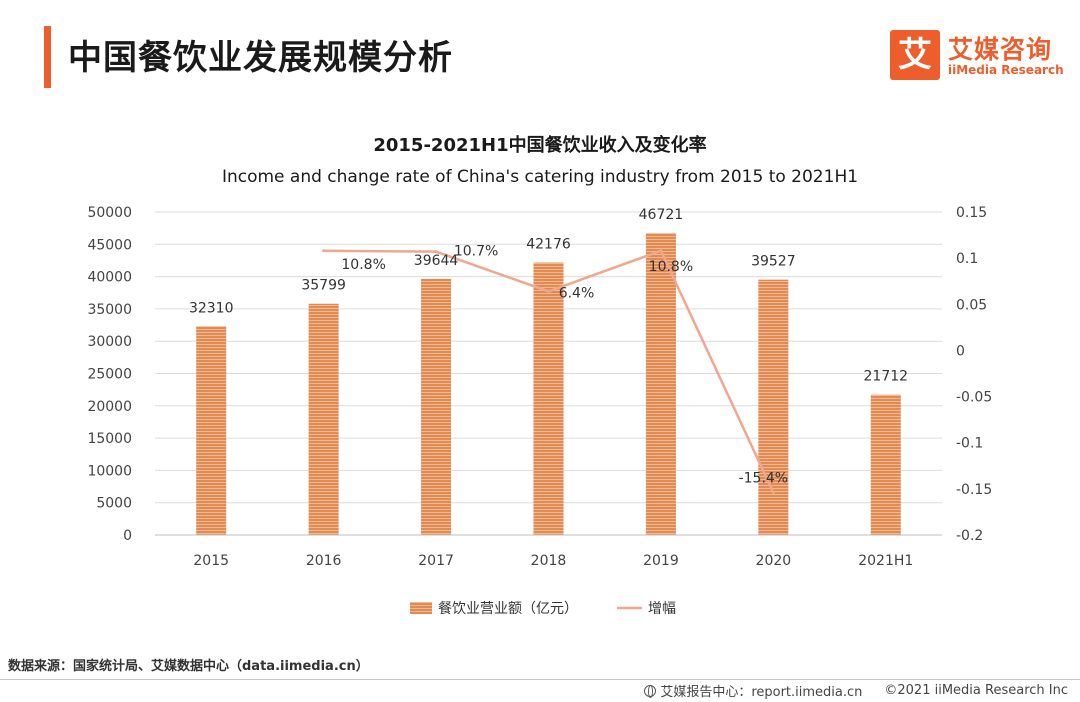  Describe the element at coordinates (969, 444) in the screenshot. I see `y-right-tick-label: -0.1` at that location.